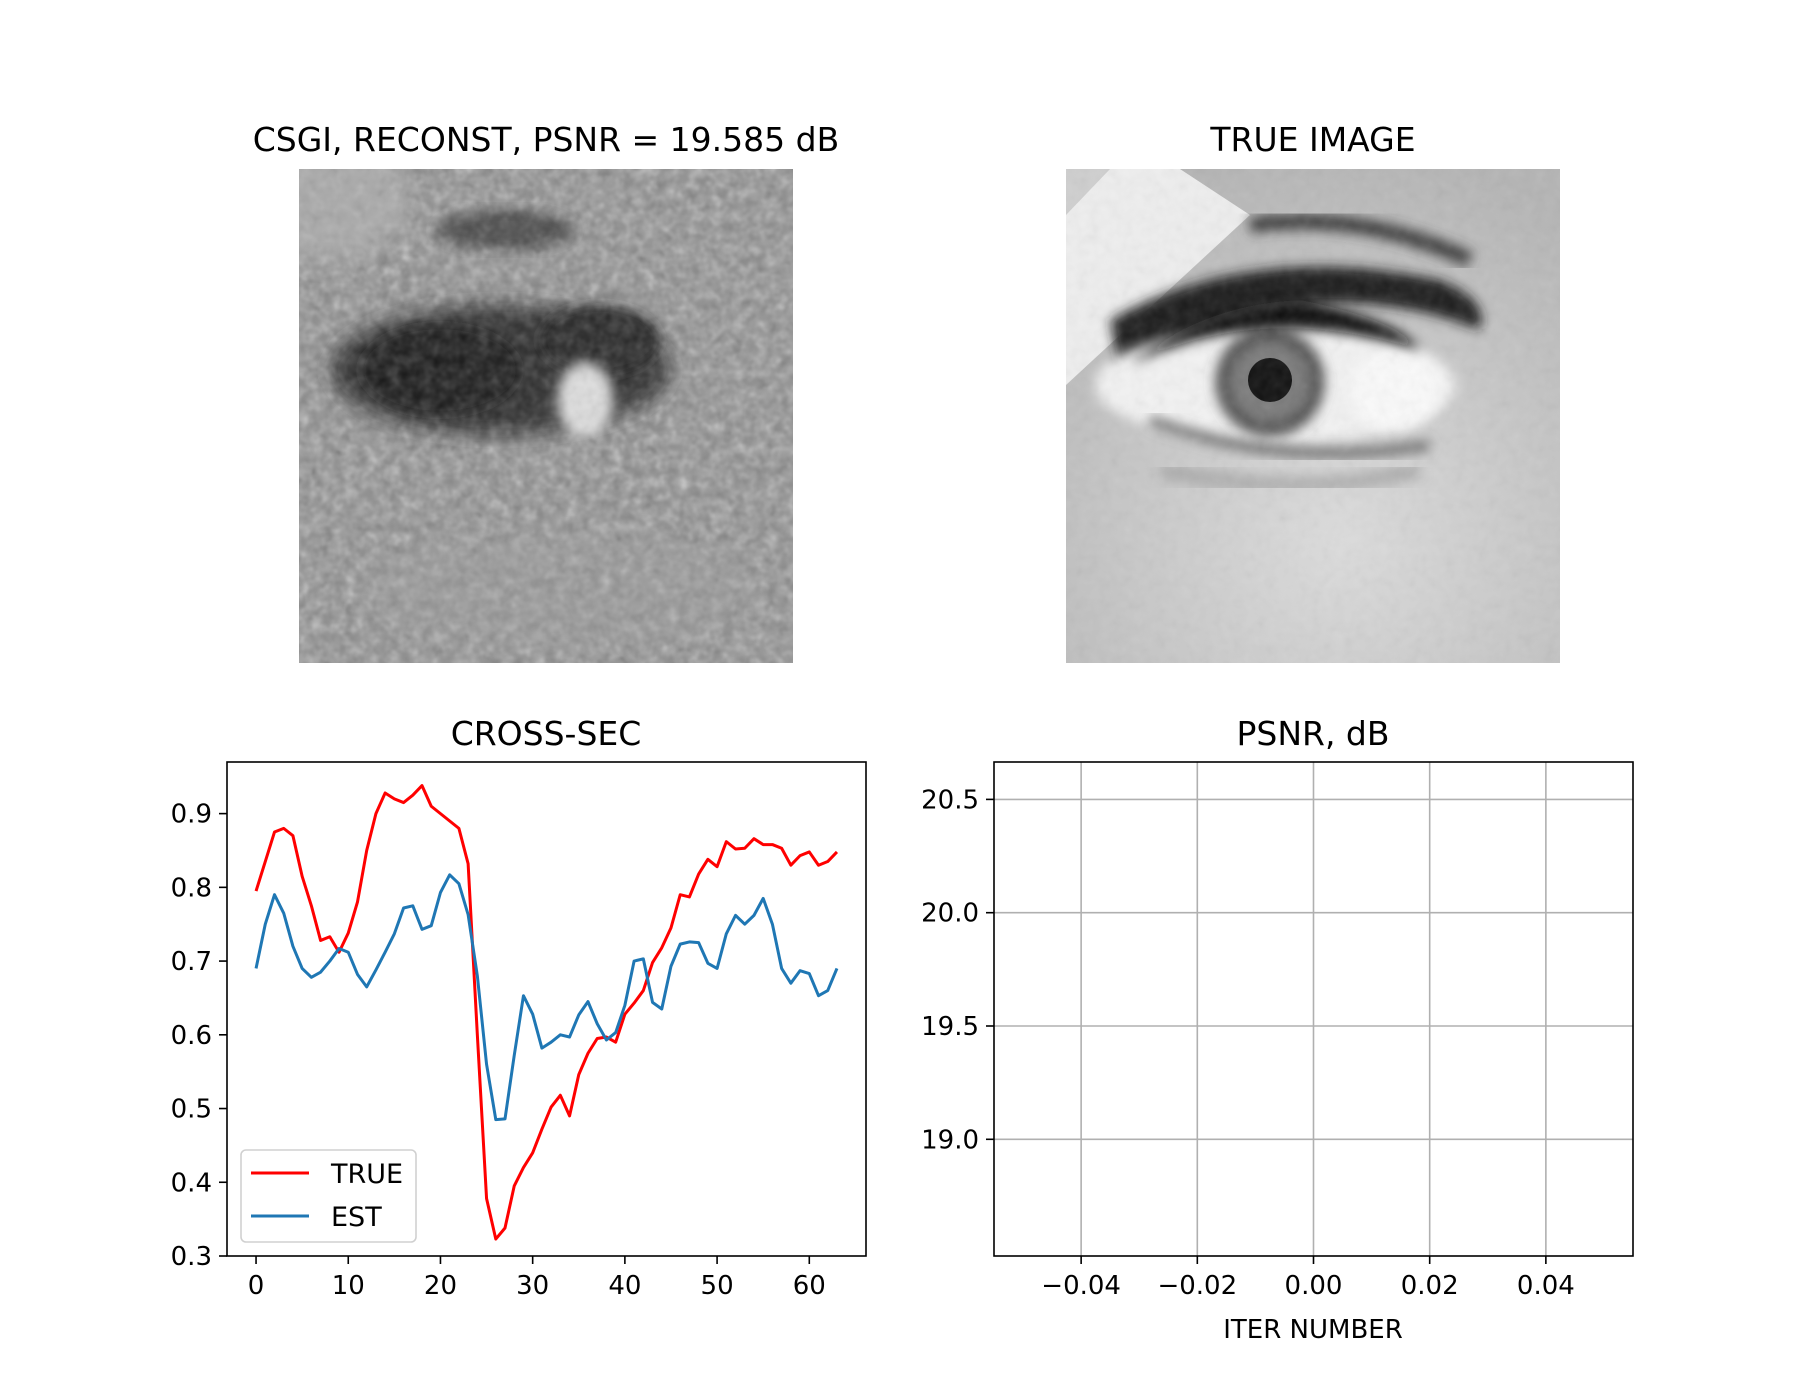 This screenshot has height=1400, width=1800. I want to click on x-tick-label: 0.02, so click(1430, 1286).